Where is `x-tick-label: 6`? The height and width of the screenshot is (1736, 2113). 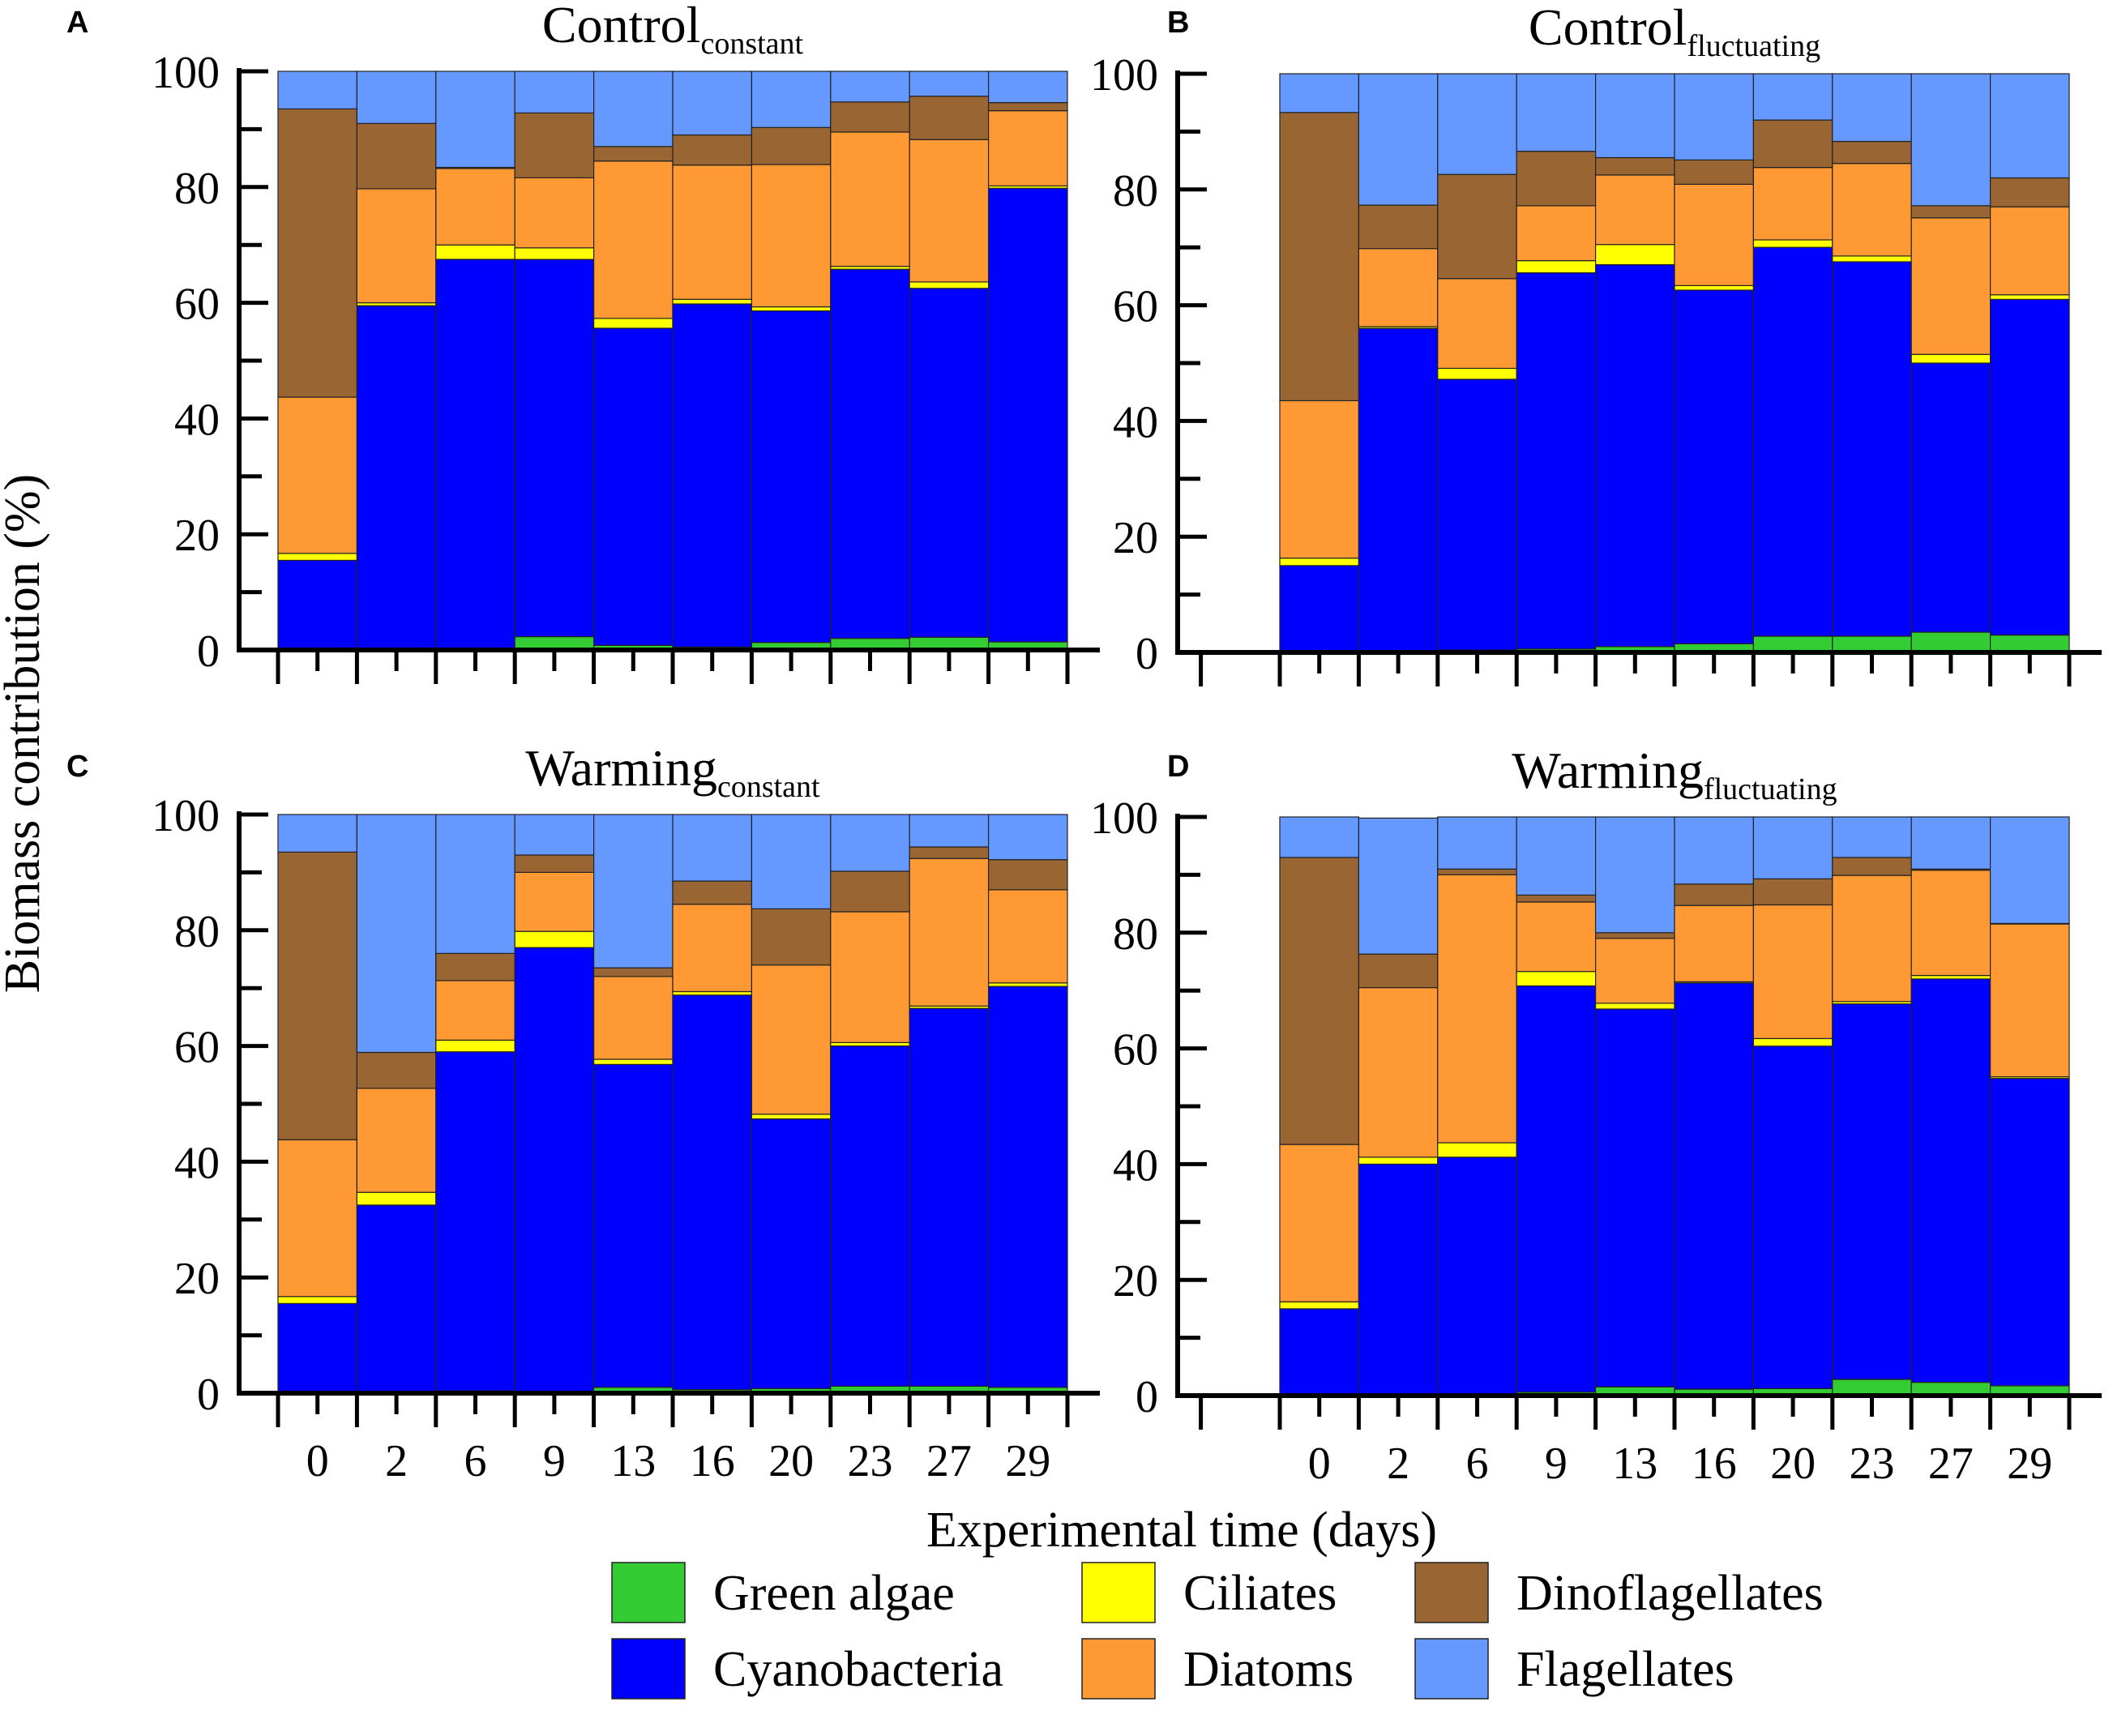 x-tick-label: 6 is located at coordinates (1477, 1464).